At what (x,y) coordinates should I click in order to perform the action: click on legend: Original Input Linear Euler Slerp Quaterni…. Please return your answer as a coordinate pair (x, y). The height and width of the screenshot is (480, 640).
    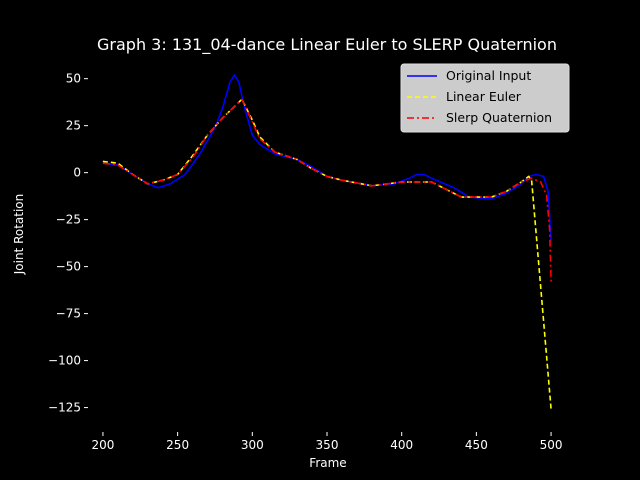
    Looking at the image, I should click on (485, 98).